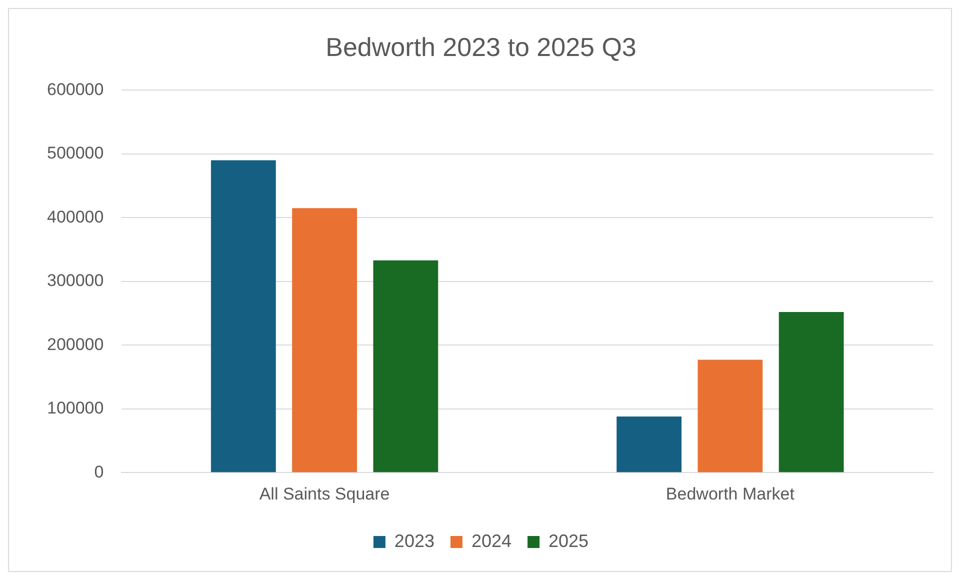 Image resolution: width=960 pixels, height=578 pixels. Describe the element at coordinates (75, 216) in the screenshot. I see `y-tick-label: 400000` at that location.